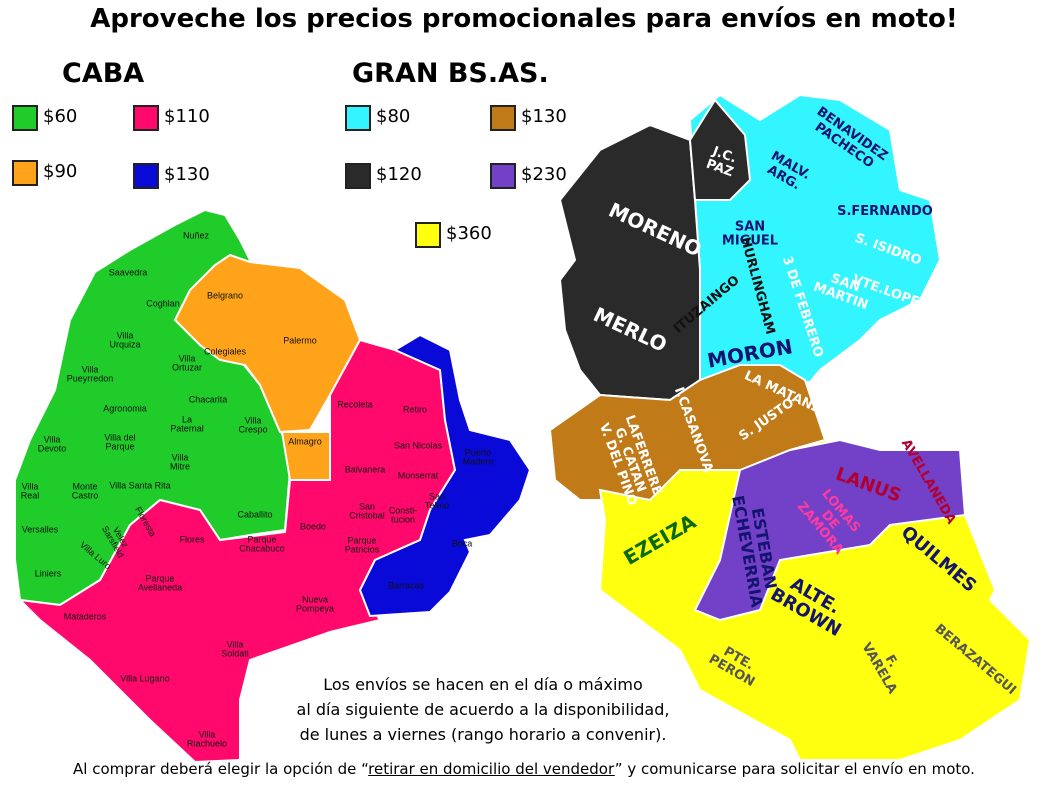 This screenshot has width=1048, height=786. Describe the element at coordinates (125, 408) in the screenshot. I see `region-label: Agronomia` at that location.